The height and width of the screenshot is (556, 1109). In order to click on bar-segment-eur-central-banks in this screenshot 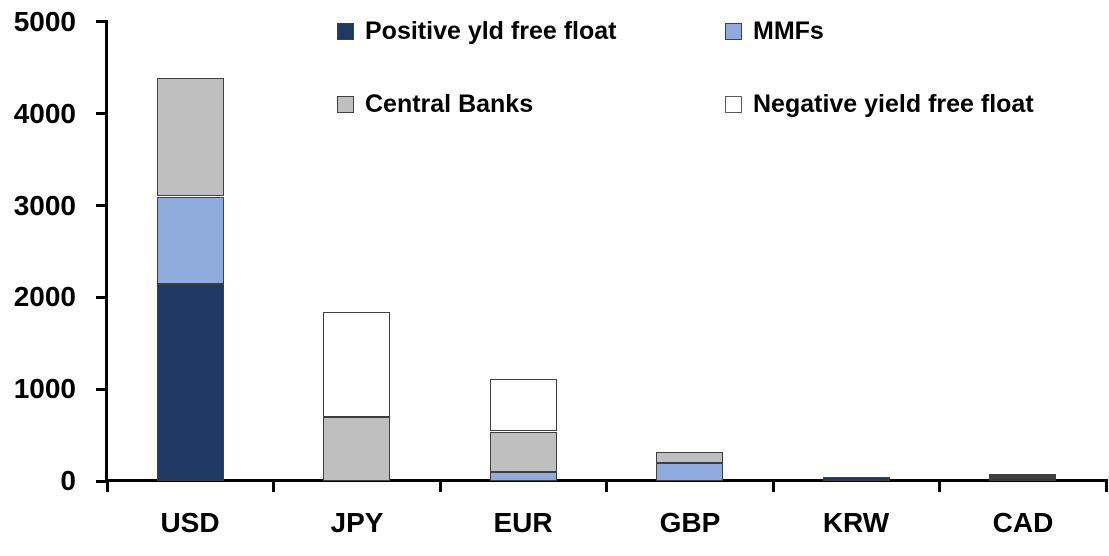, I will do `click(523, 452)`.